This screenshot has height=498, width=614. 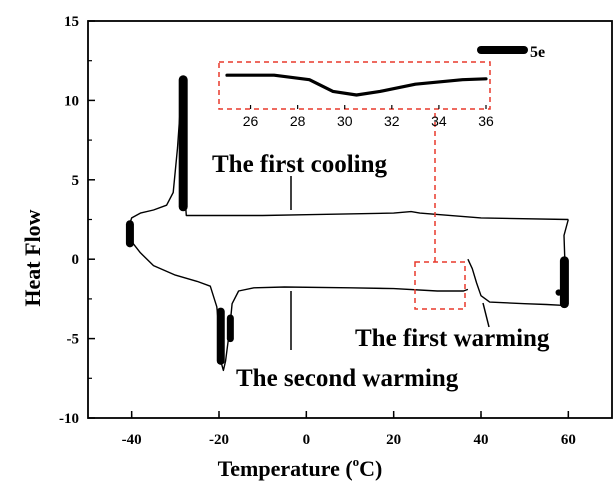 What do you see at coordinates (393, 440) in the screenshot?
I see `x-tick-label: 20` at bounding box center [393, 440].